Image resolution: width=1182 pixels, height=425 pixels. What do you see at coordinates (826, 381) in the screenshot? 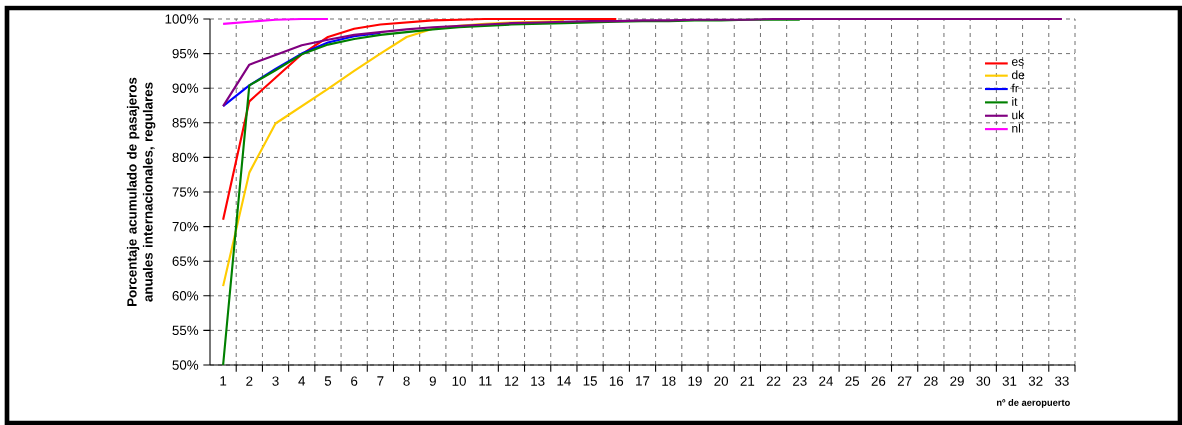
I see `x-tick-label: 24` at bounding box center [826, 381].